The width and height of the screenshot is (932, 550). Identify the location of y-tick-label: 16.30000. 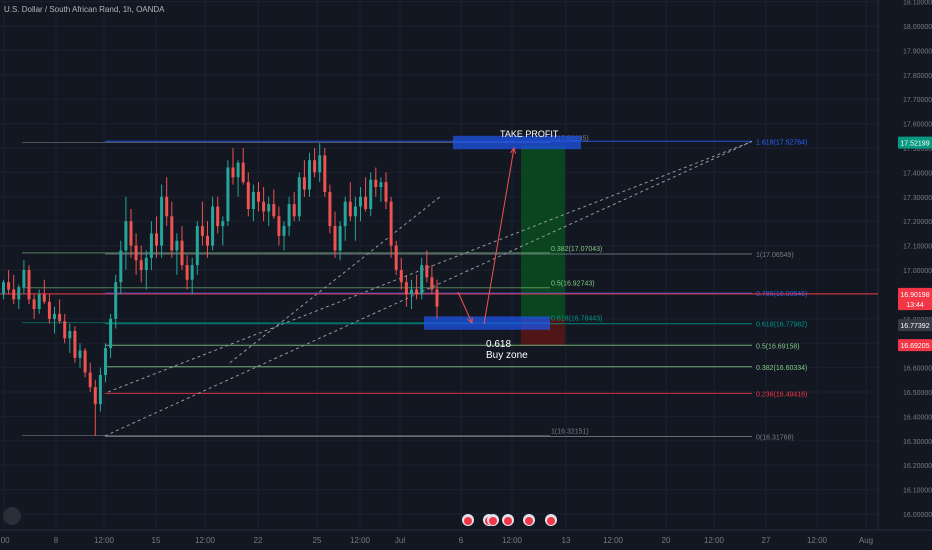
(917, 442).